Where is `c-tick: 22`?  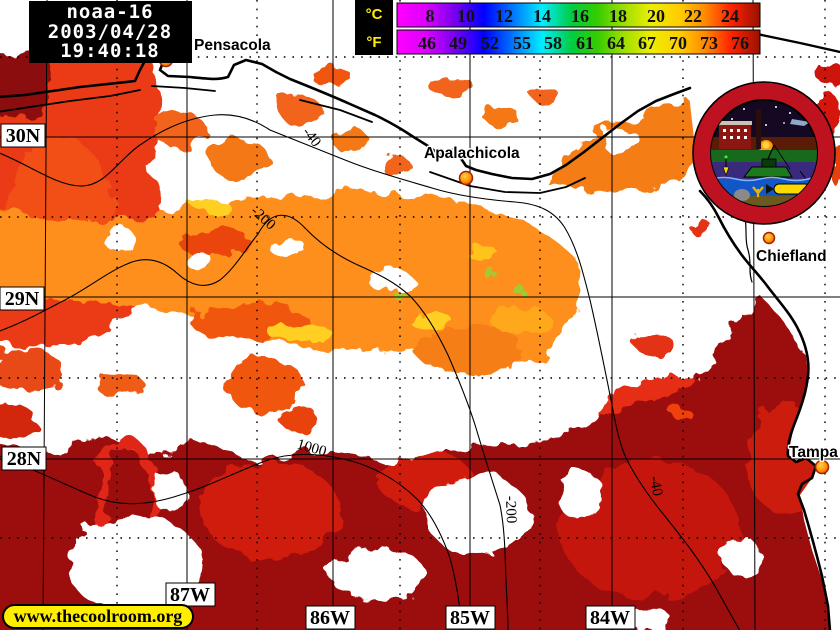 c-tick: 22 is located at coordinates (693, 16).